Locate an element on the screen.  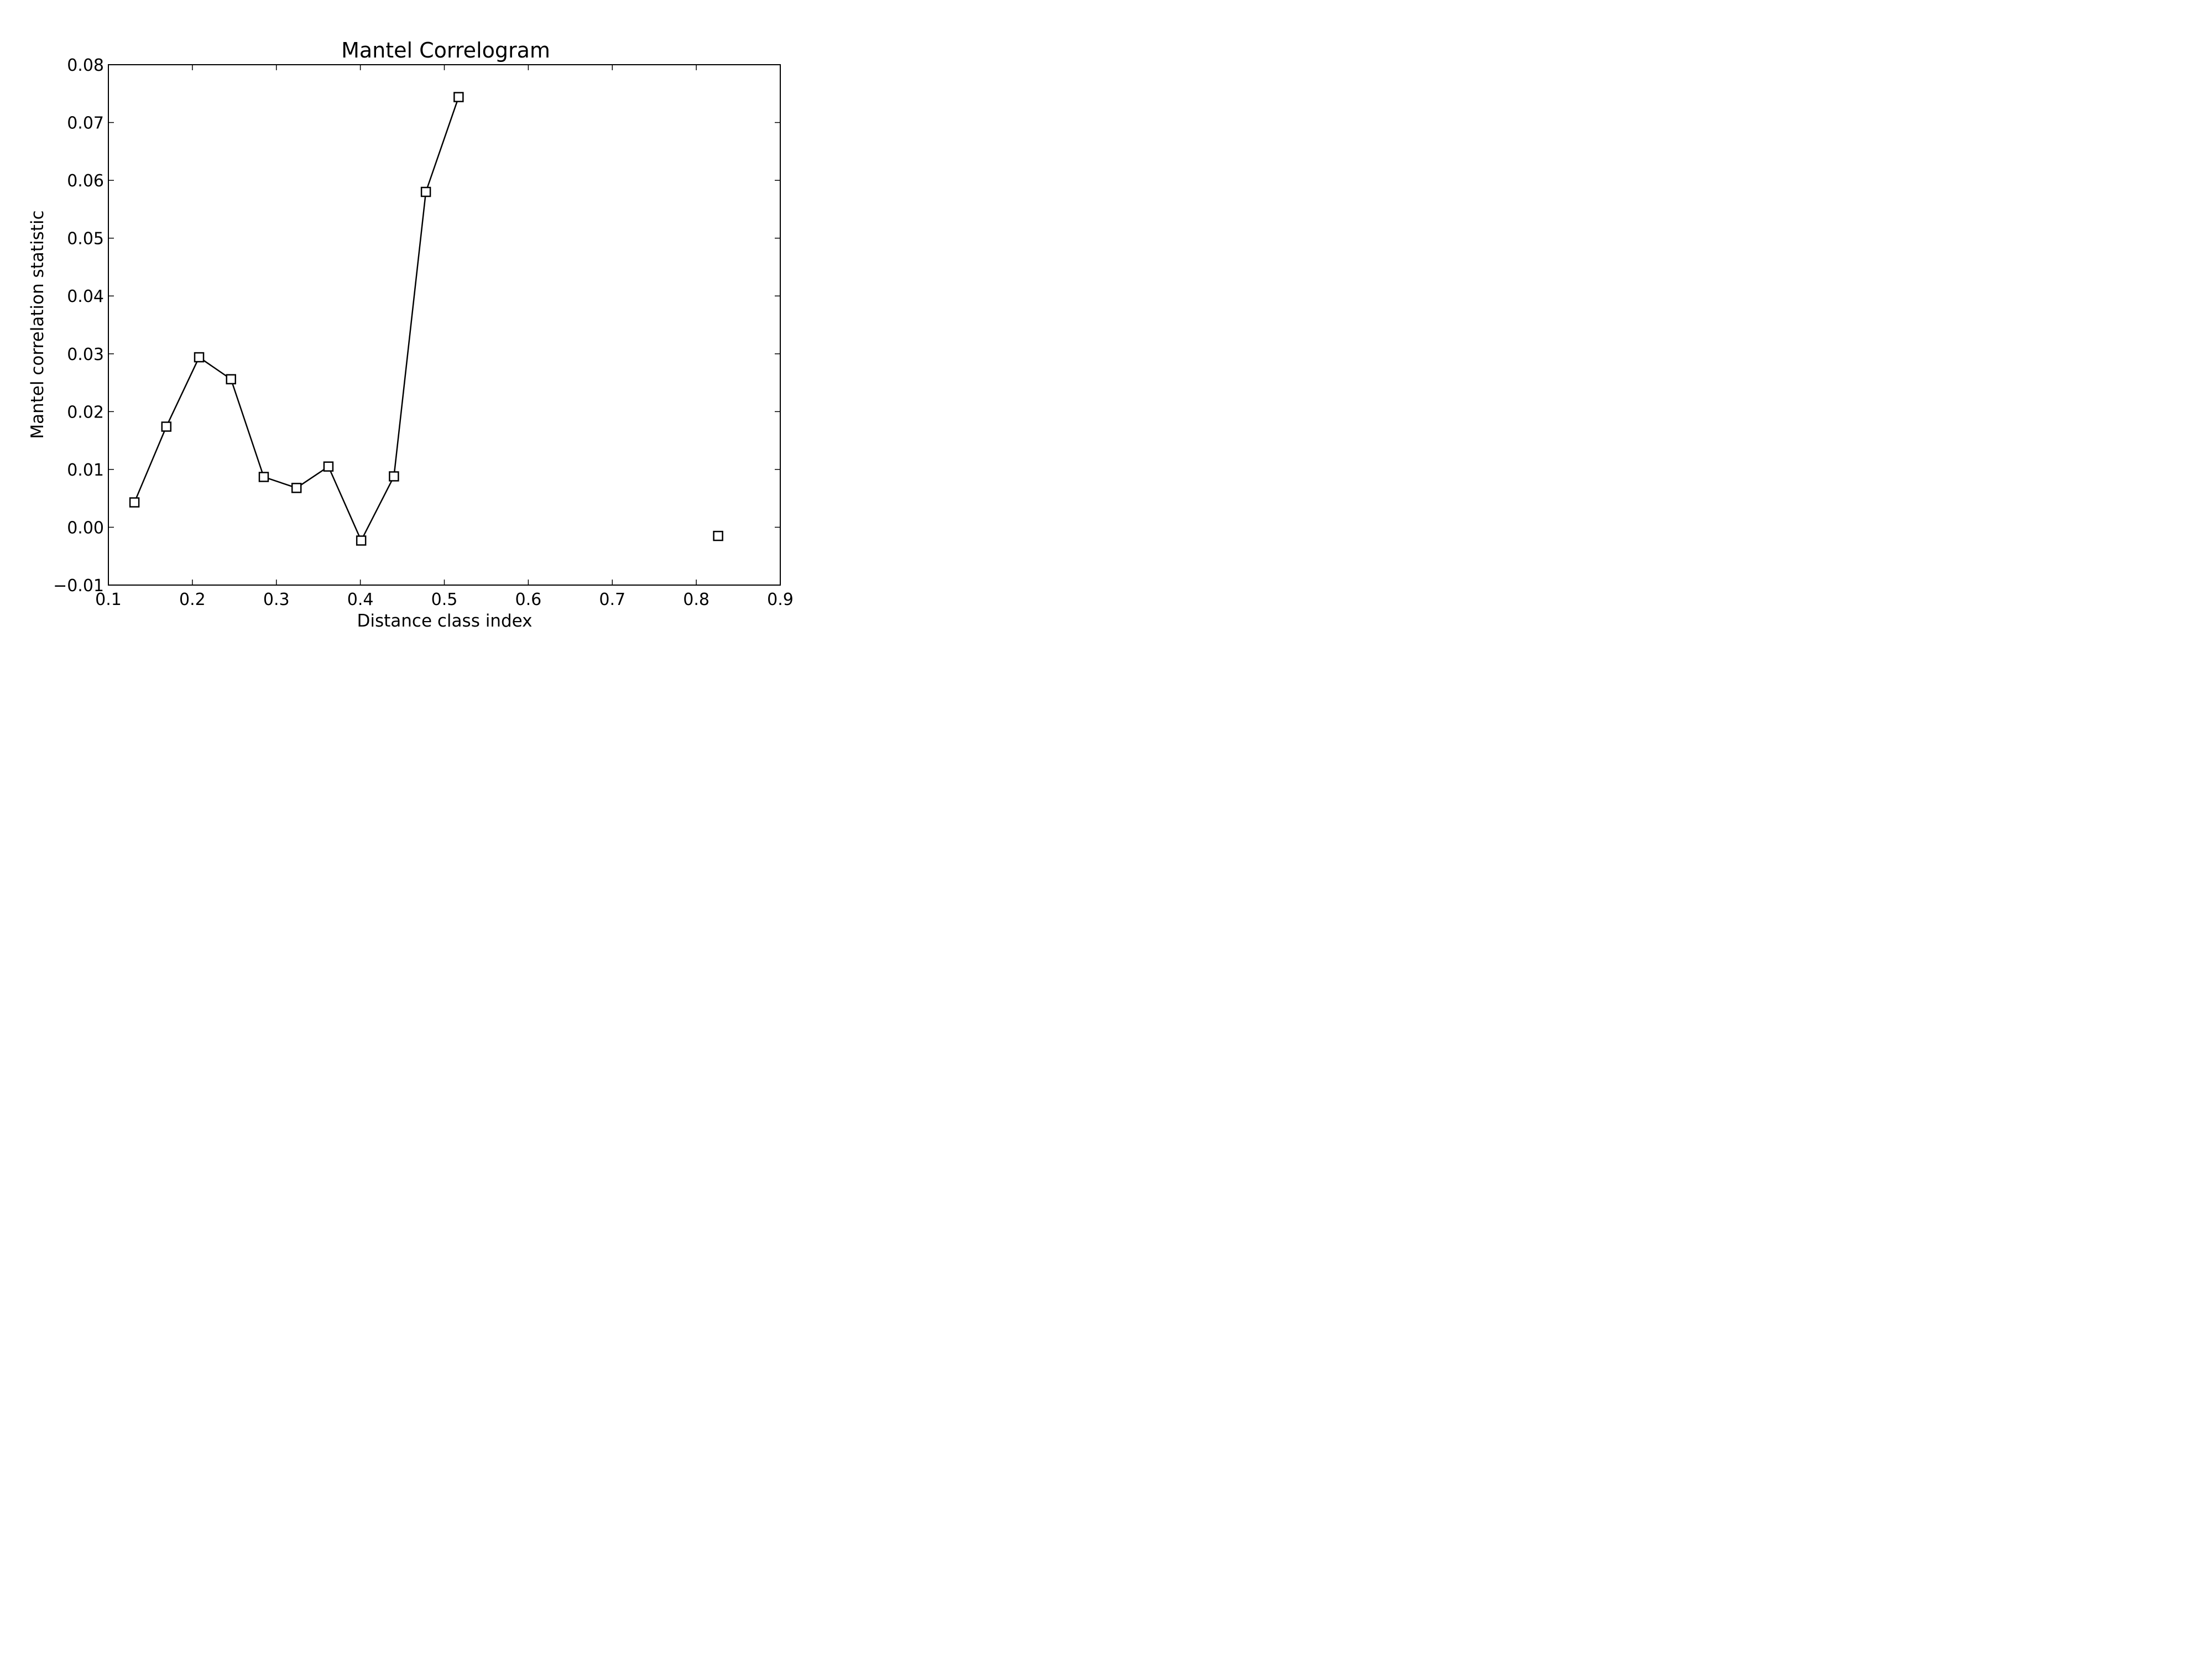
y-tick-label: −0.01 is located at coordinates (78, 586).